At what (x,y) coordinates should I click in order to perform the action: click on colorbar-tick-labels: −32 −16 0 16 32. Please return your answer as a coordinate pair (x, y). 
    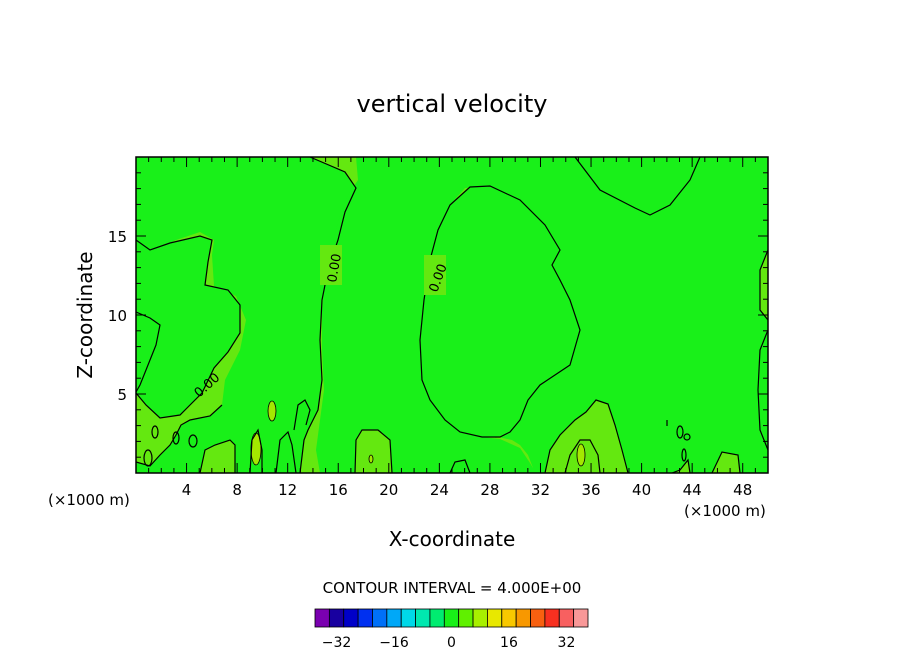
    Looking at the image, I should click on (449, 643).